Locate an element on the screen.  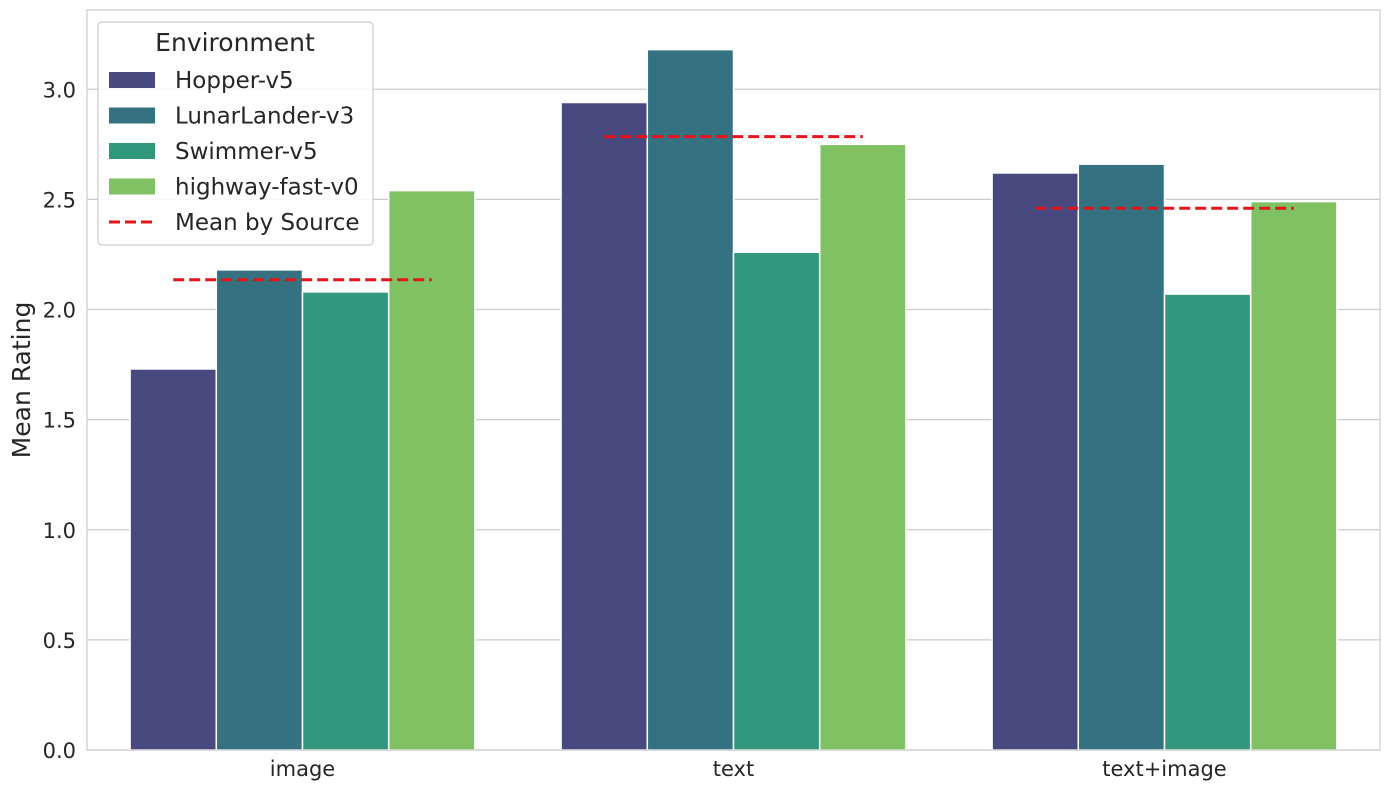
legend-title: Environment is located at coordinates (235, 42).